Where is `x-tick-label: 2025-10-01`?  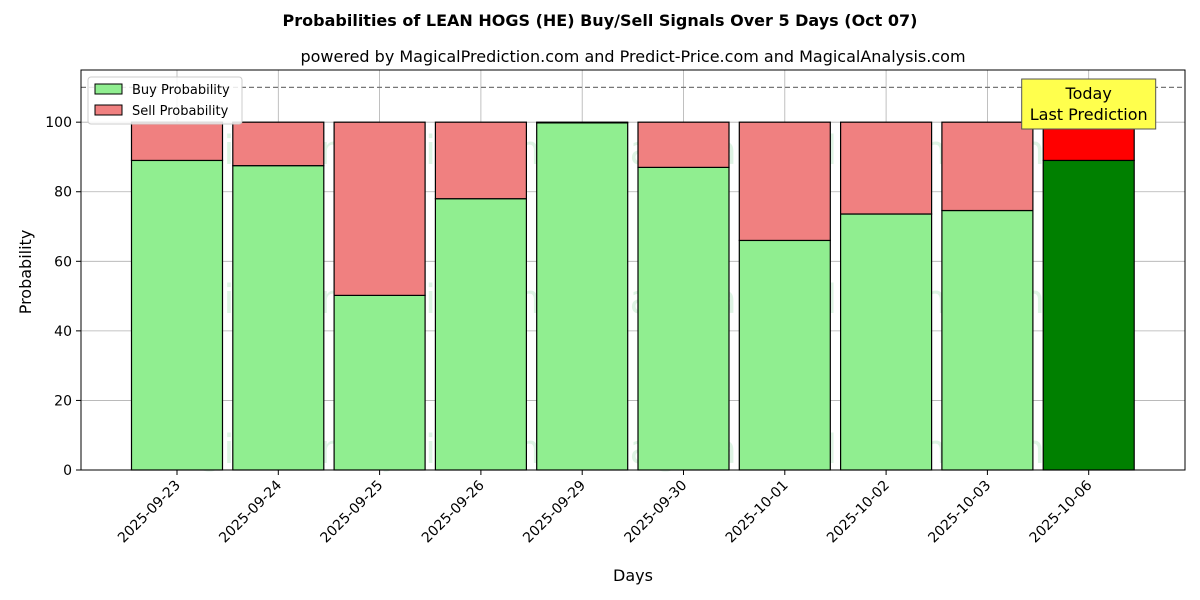 x-tick-label: 2025-10-01 is located at coordinates (757, 512).